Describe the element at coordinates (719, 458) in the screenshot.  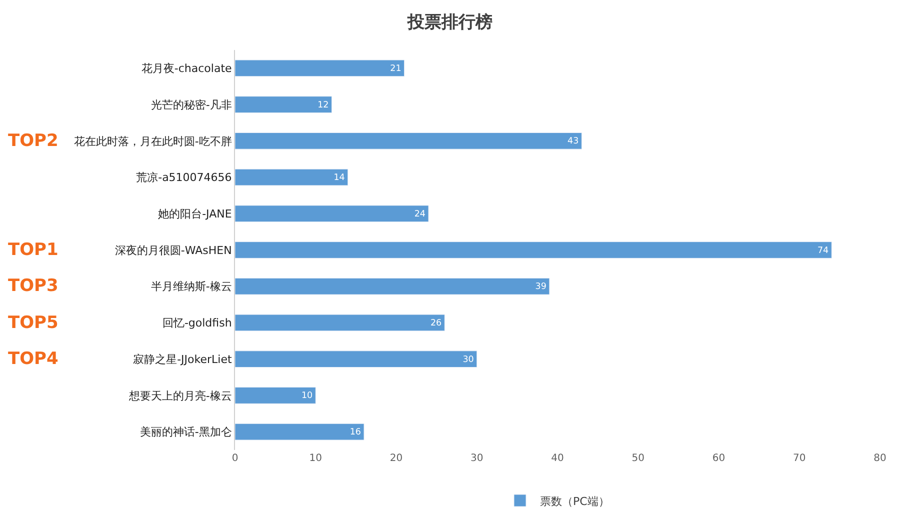
I see `x-tick-label: 60` at that location.